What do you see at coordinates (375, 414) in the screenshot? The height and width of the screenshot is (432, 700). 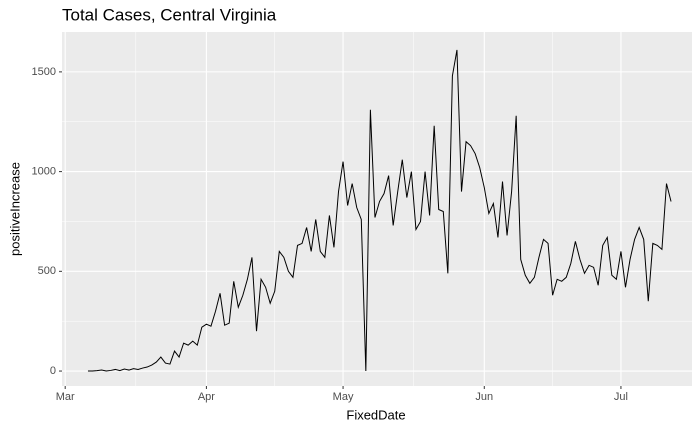 I see `x-axis-title: FixedDate` at bounding box center [375, 414].